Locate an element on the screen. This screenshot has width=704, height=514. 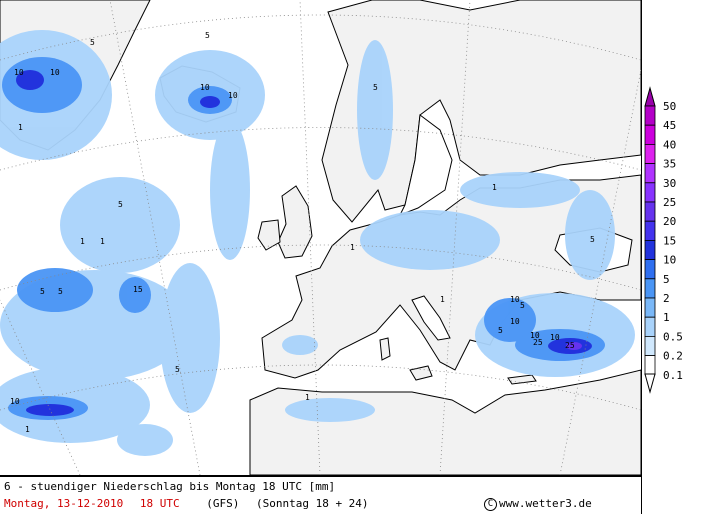
legend-swatches is located at coordinates (650, 240).